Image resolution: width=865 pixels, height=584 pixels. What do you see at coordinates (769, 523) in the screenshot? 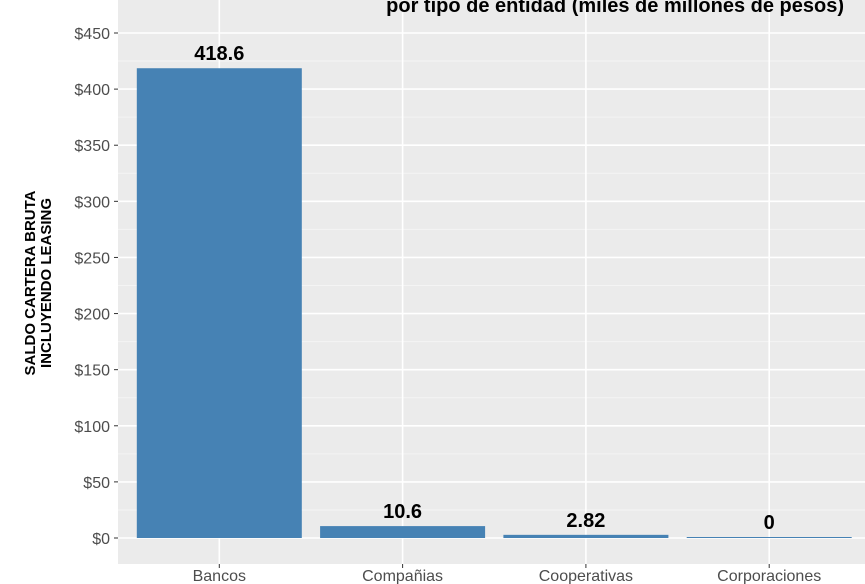
I see `data-label: 0` at bounding box center [769, 523].